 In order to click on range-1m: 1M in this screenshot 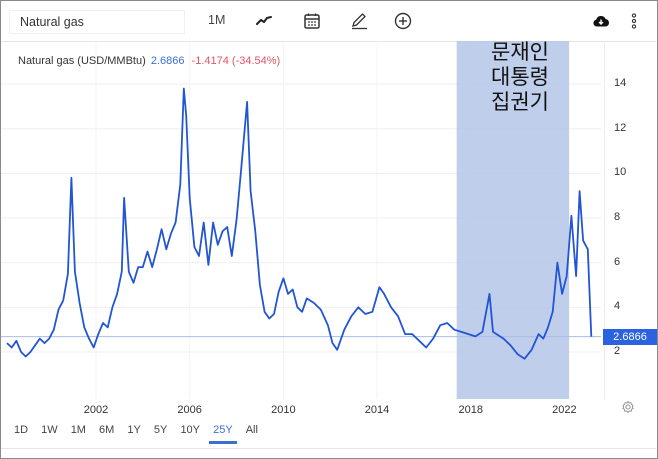, I will do `click(78, 430)`.